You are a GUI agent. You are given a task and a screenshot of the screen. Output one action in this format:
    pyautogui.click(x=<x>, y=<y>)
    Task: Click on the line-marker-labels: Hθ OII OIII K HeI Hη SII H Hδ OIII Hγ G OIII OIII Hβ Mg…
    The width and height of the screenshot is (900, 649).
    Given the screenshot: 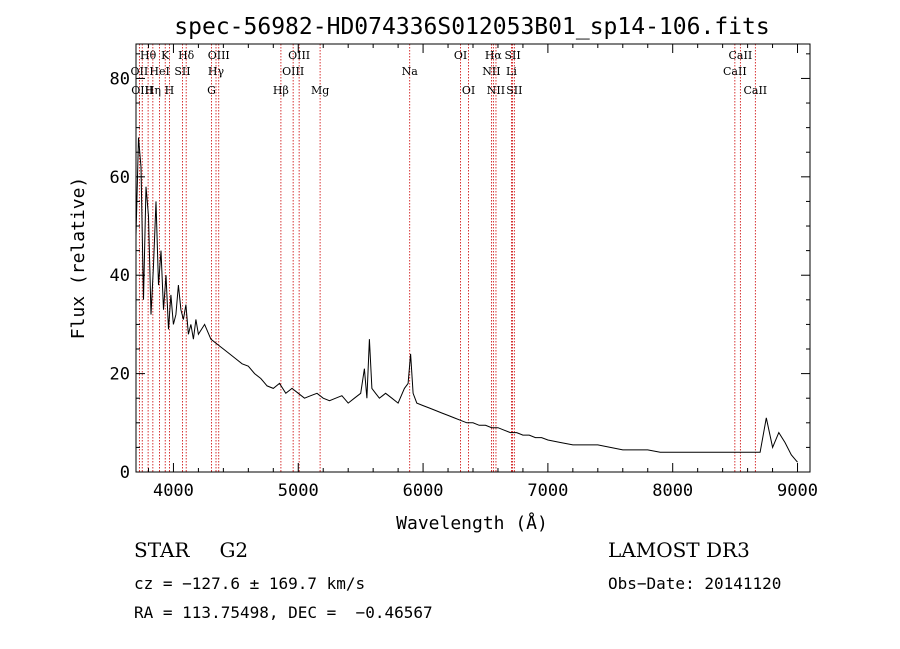 What is the action you would take?
    pyautogui.click(x=449, y=73)
    